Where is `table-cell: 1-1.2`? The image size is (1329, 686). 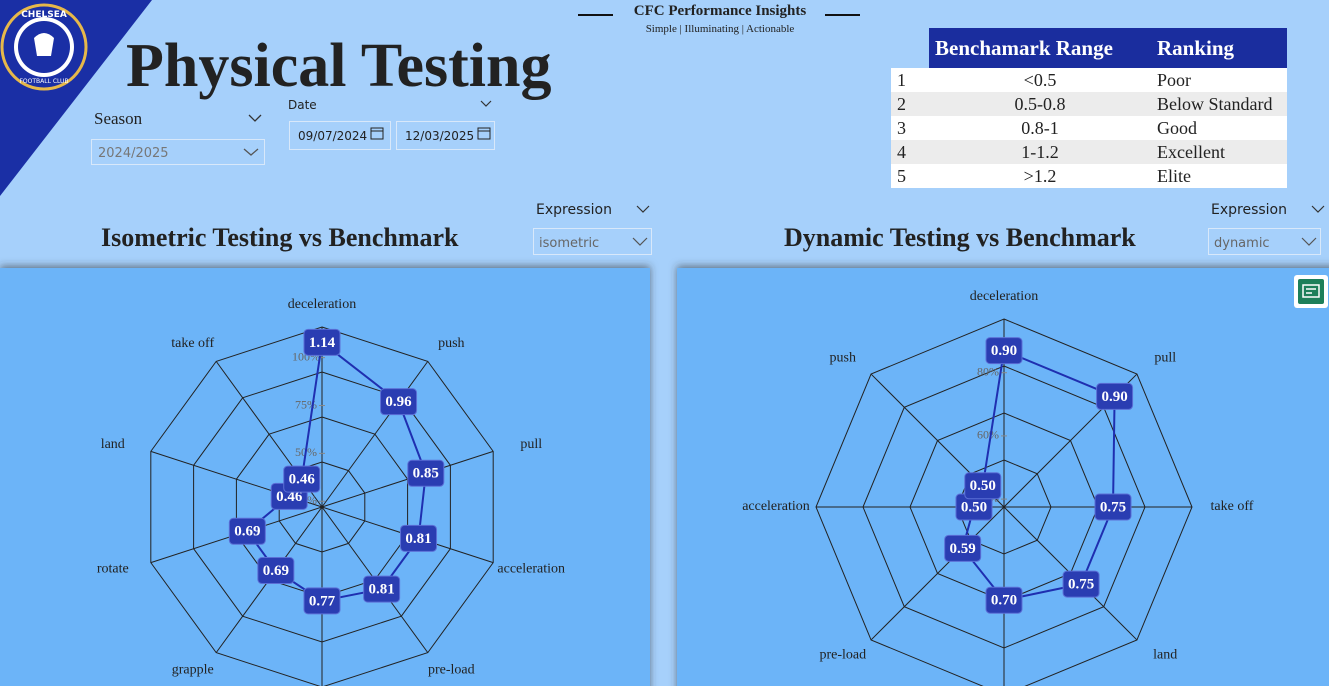 table-cell: 1-1.2 is located at coordinates (1040, 151).